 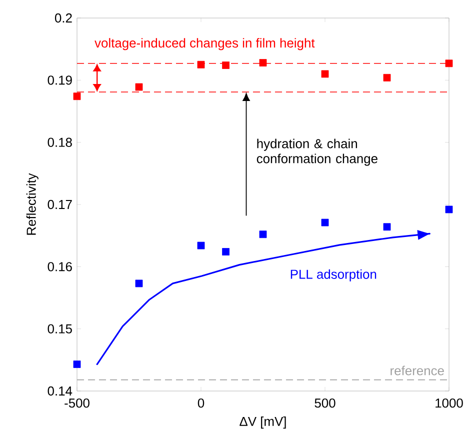 I want to click on x-tick-label: 1000, so click(x=449, y=403).